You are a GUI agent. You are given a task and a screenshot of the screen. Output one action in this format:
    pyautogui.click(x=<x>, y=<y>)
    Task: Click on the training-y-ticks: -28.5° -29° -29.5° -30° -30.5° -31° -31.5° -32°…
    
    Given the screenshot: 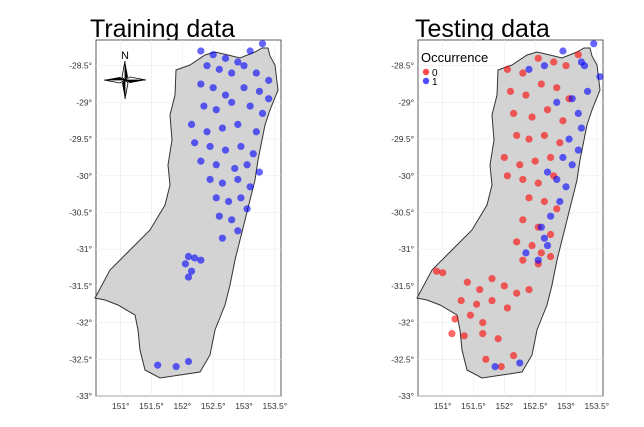 What is the action you would take?
    pyautogui.click(x=80, y=231)
    